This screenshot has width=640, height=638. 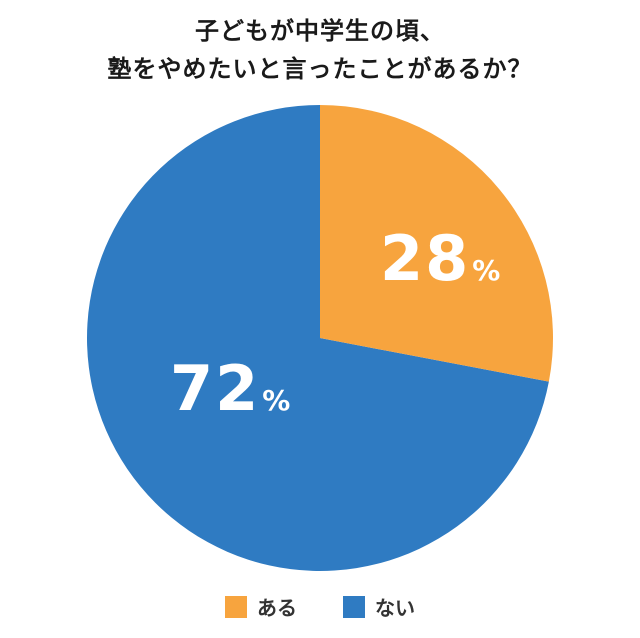 I want to click on slice-percent-sign-aru: %, so click(x=486, y=270).